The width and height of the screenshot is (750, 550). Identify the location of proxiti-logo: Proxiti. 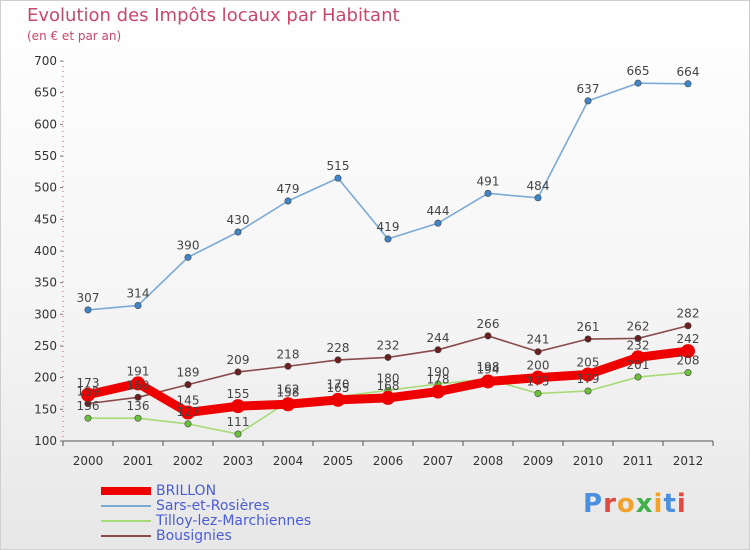
(635, 504).